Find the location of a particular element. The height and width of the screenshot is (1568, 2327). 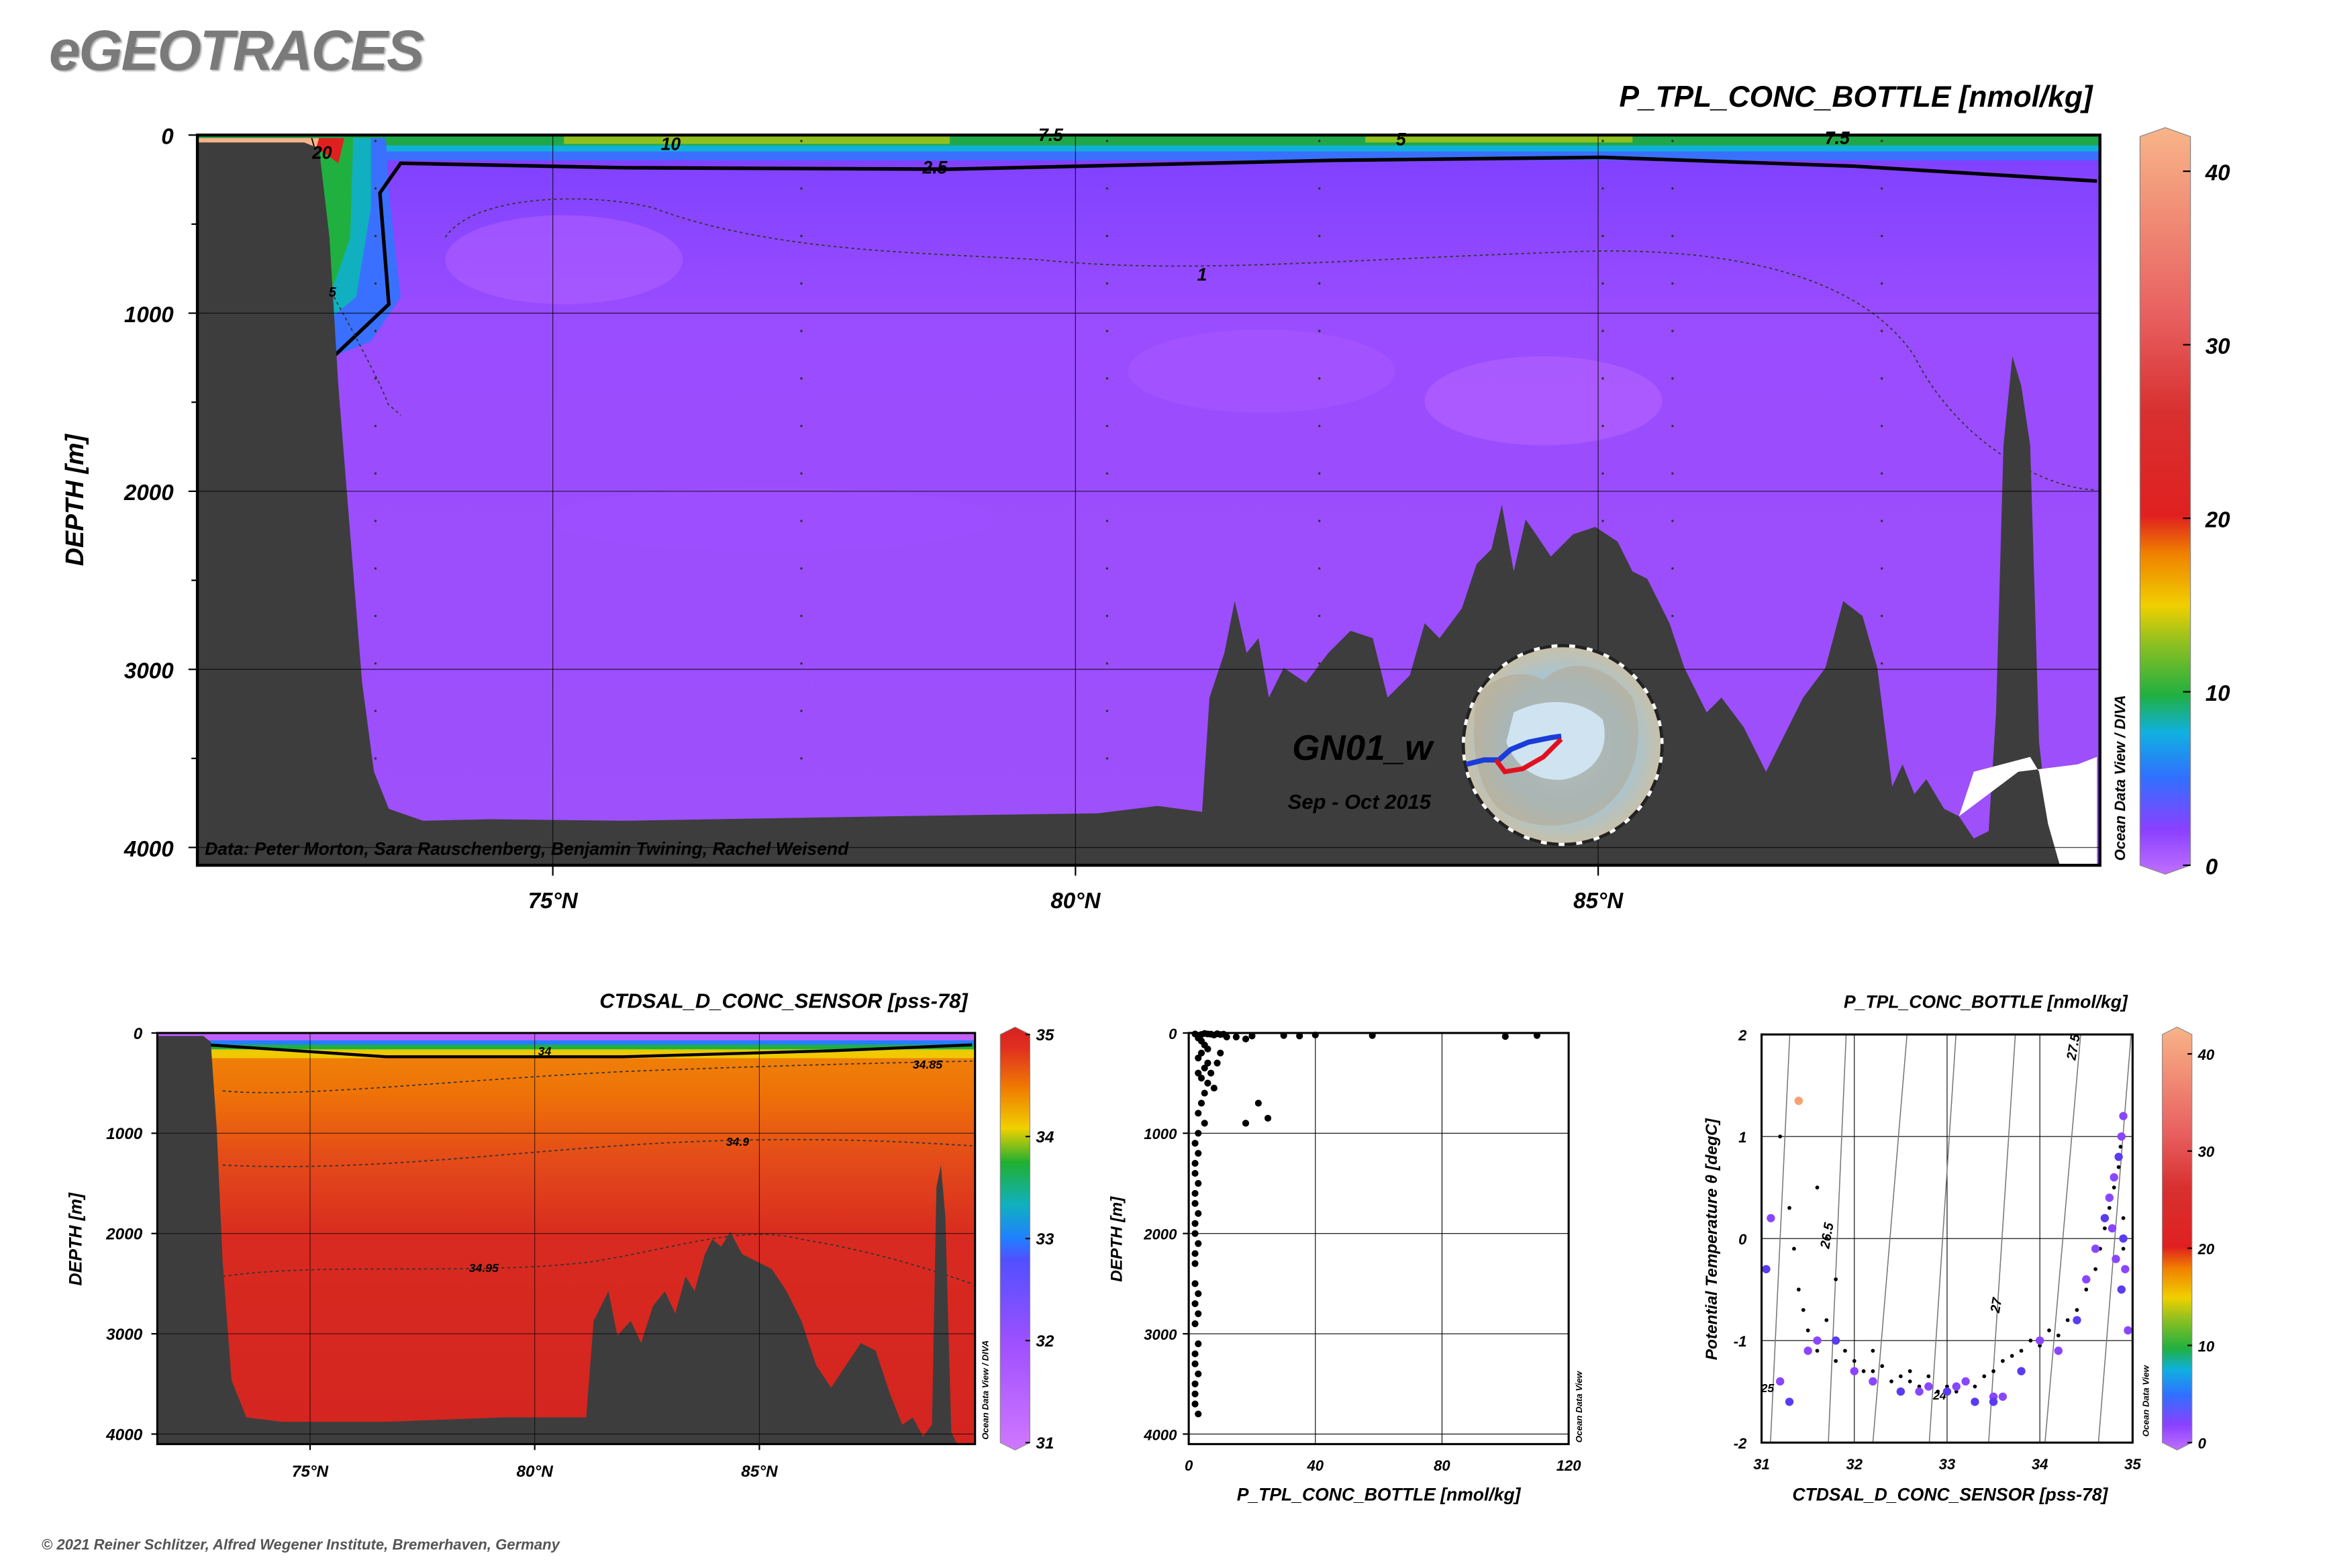

x-tick-label: 31 is located at coordinates (1761, 1465).